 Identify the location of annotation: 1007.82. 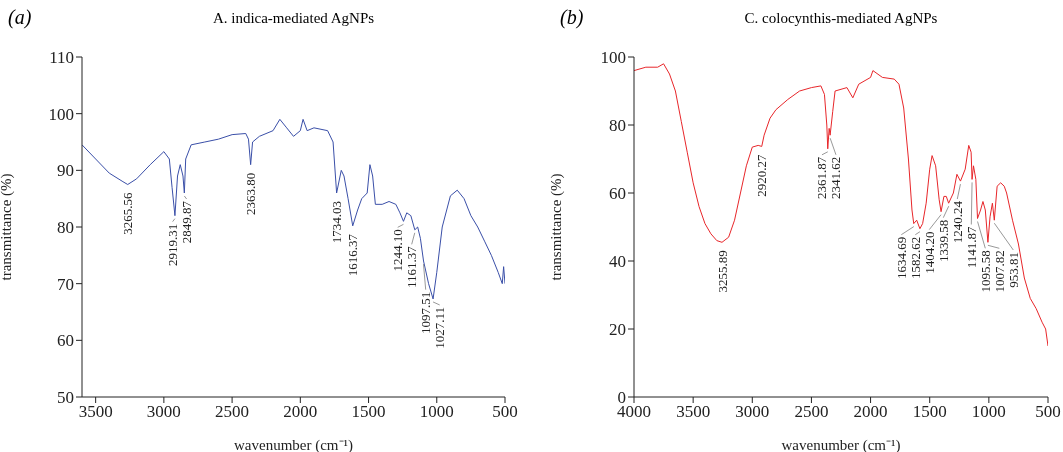
(999, 271).